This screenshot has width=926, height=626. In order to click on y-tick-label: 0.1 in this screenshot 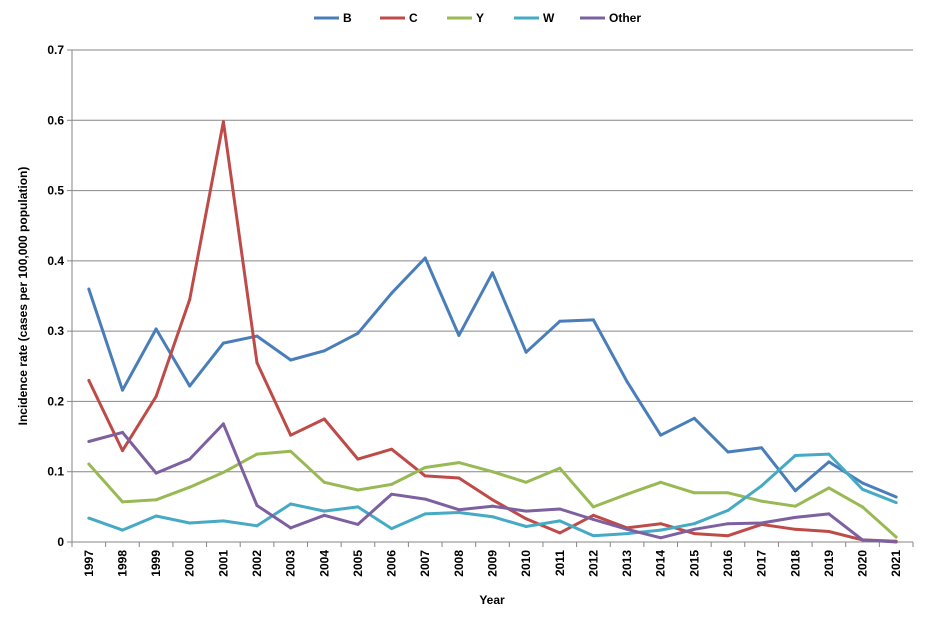, I will do `click(55, 472)`.